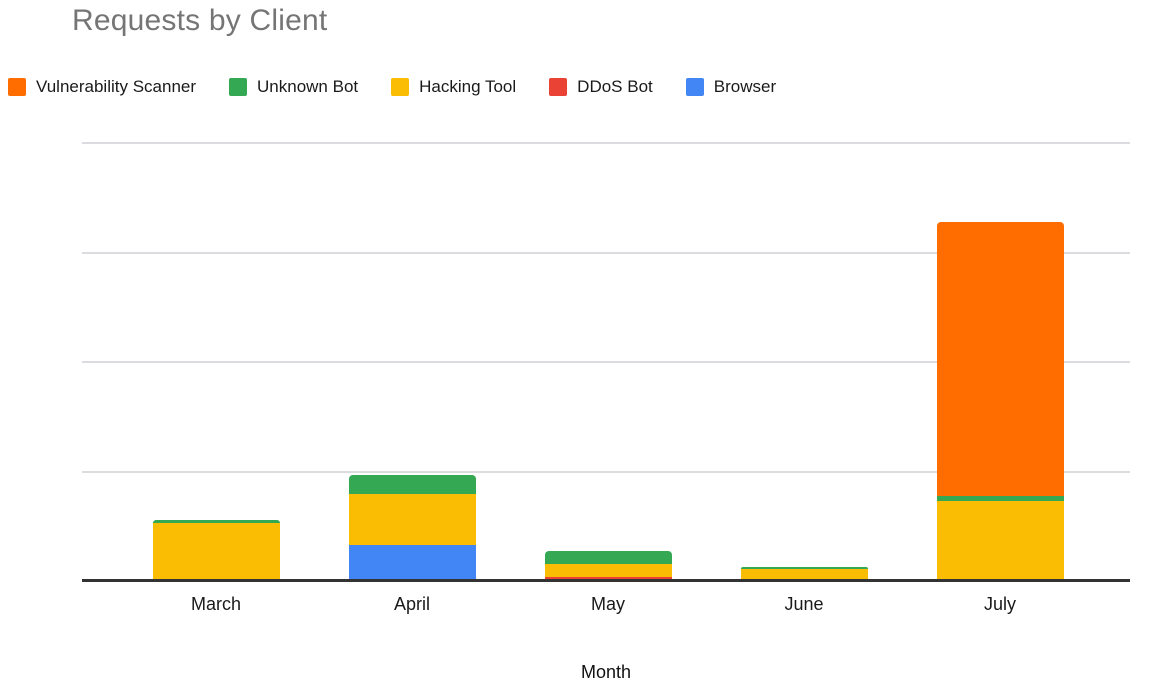 This screenshot has width=1160, height=693. Describe the element at coordinates (606, 580) in the screenshot. I see `x-axis-line` at that location.